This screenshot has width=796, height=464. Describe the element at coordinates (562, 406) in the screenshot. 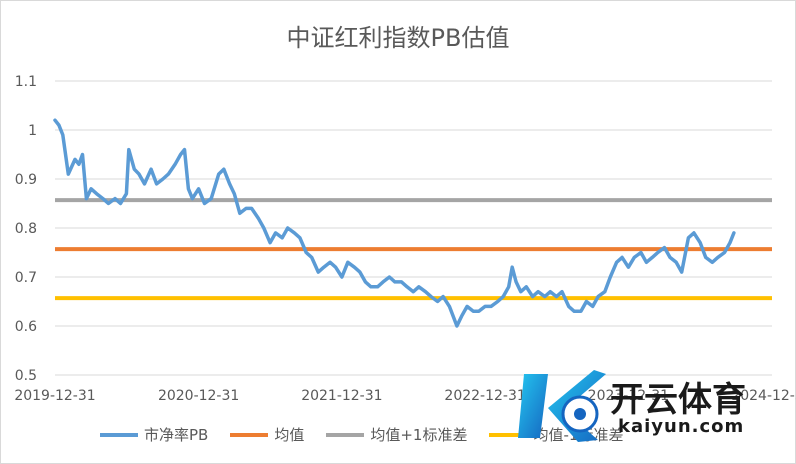

I see `watermark-logo-icon` at that location.